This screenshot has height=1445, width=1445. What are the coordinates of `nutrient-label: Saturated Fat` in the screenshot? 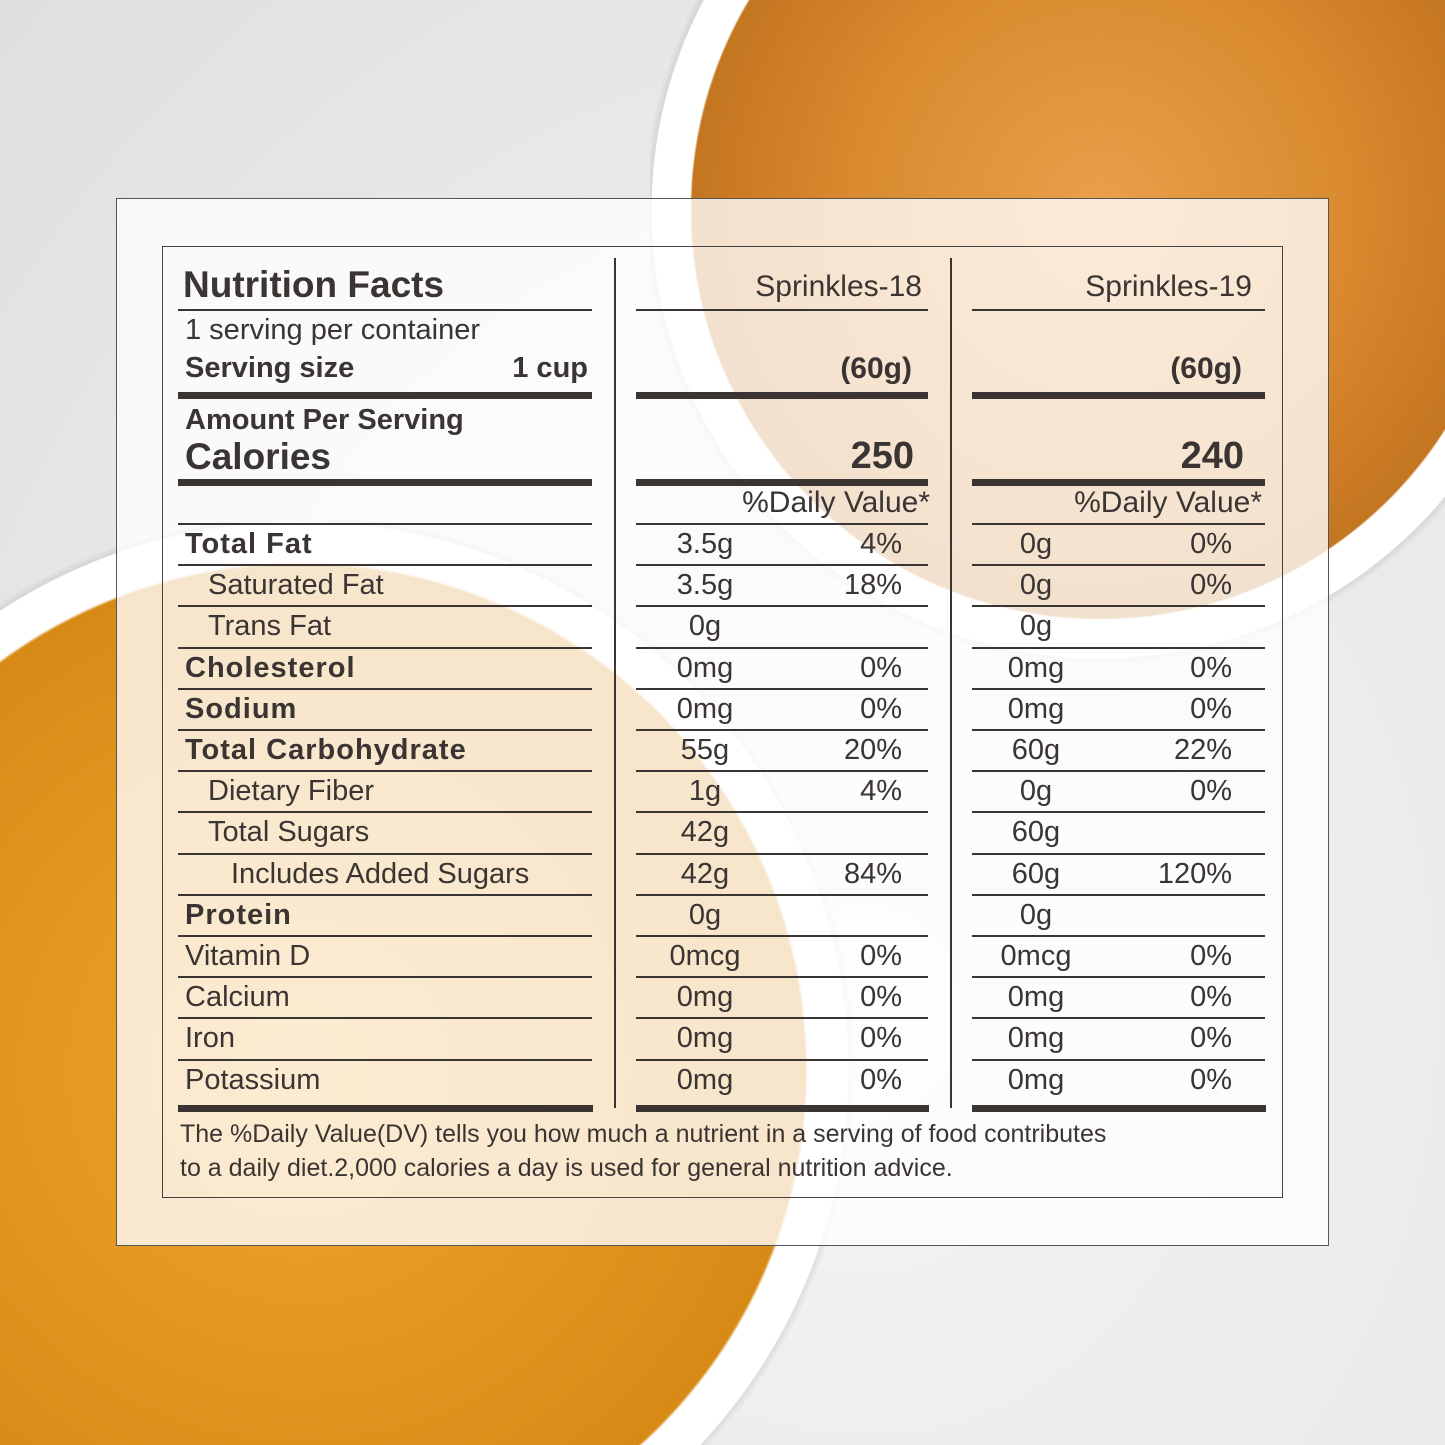 It's located at (296, 585).